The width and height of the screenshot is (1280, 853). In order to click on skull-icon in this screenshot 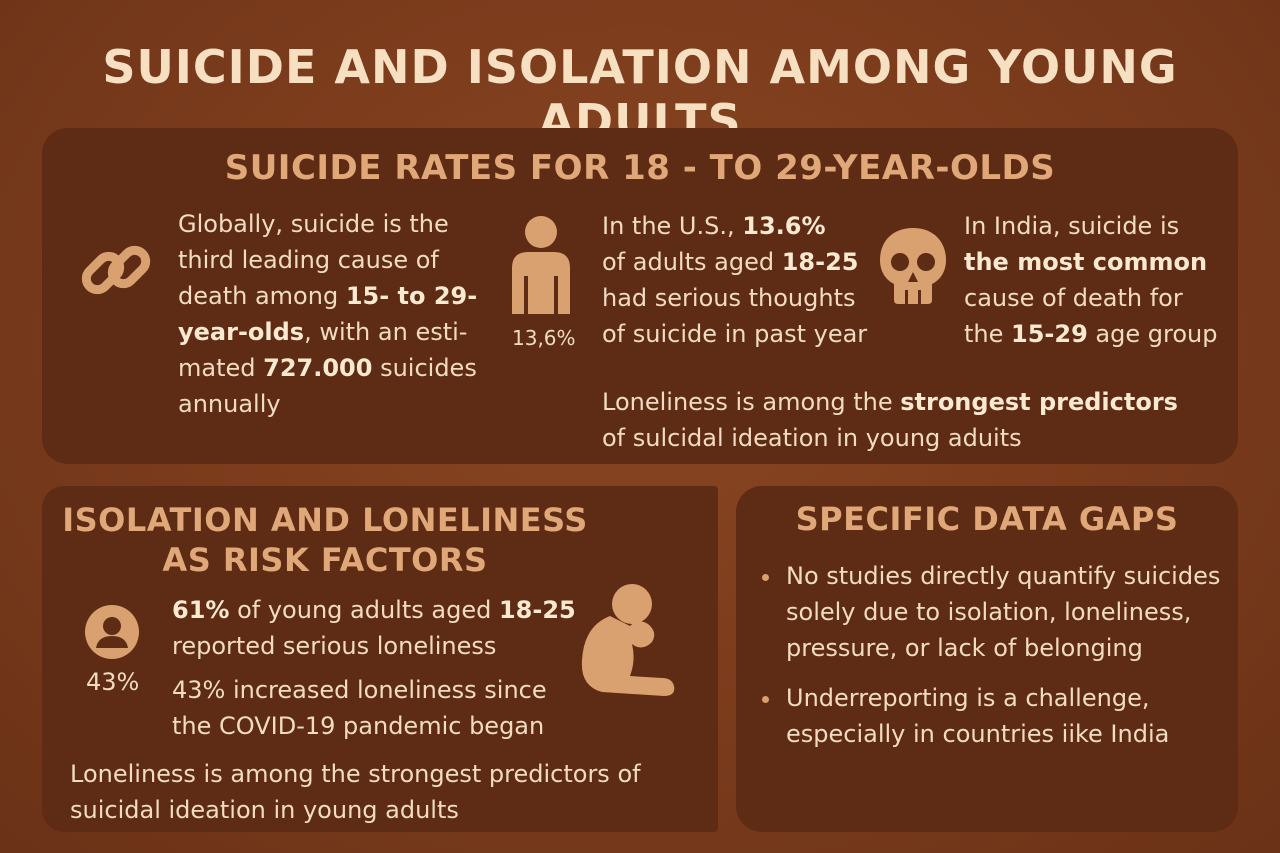, I will do `click(913, 266)`.